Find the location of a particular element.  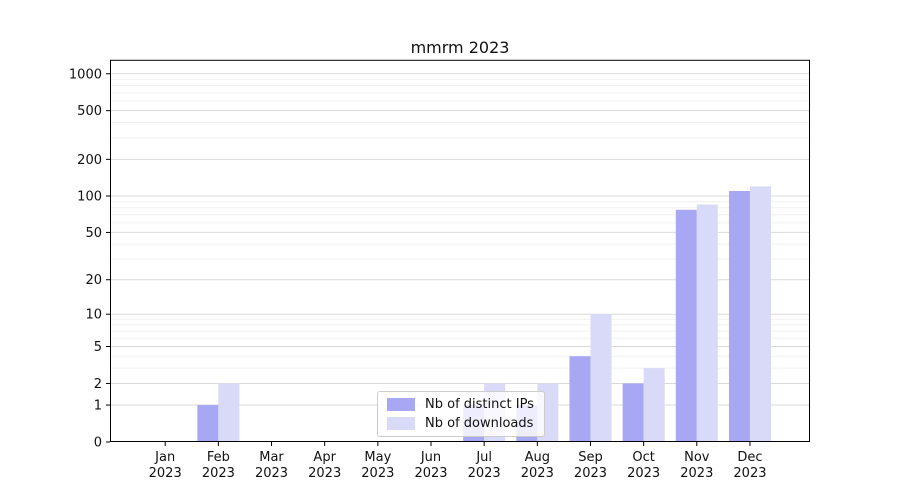

bar-distinct-ips-nov is located at coordinates (686, 325).